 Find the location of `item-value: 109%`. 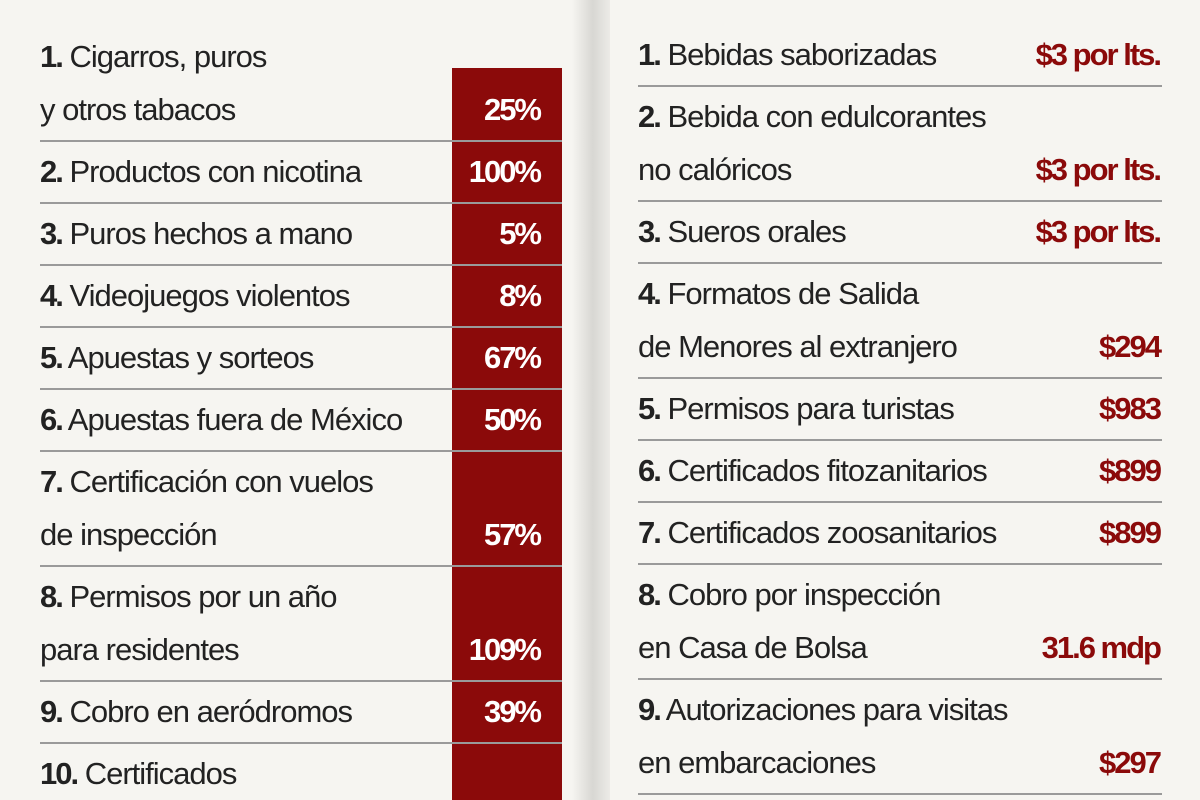

item-value: 109% is located at coordinates (505, 649).